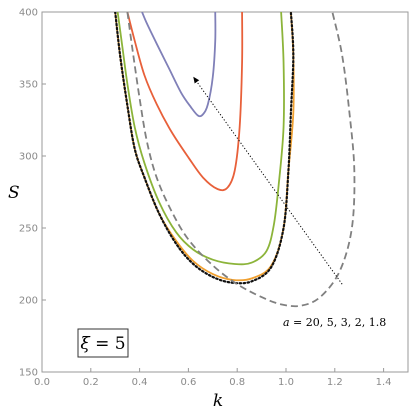  I want to click on x-tick-label: 1.4, so click(384, 382).